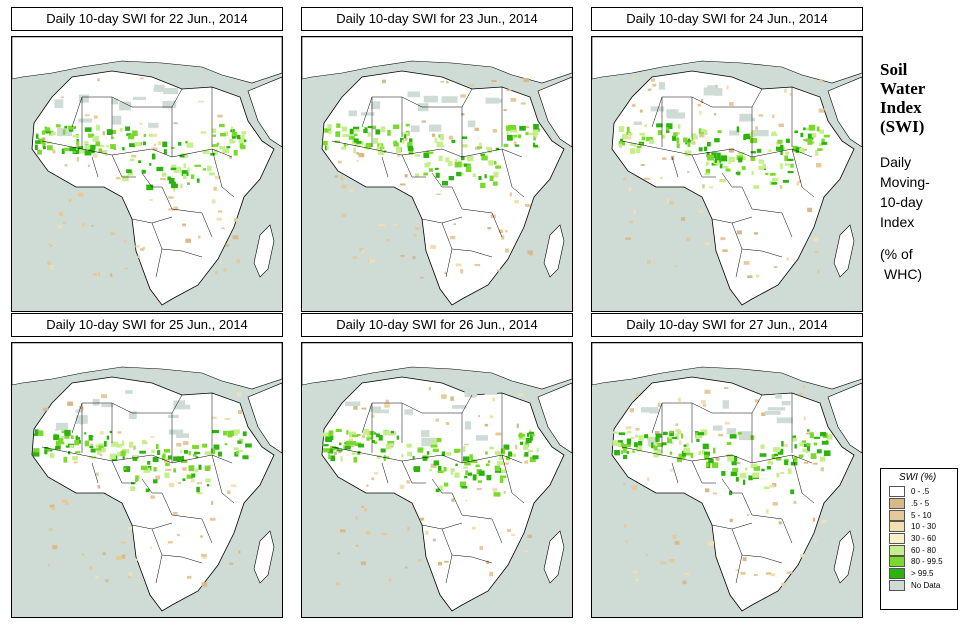  I want to click on index-subtitle: Daily Moving- 10-day Index, so click(905, 192).